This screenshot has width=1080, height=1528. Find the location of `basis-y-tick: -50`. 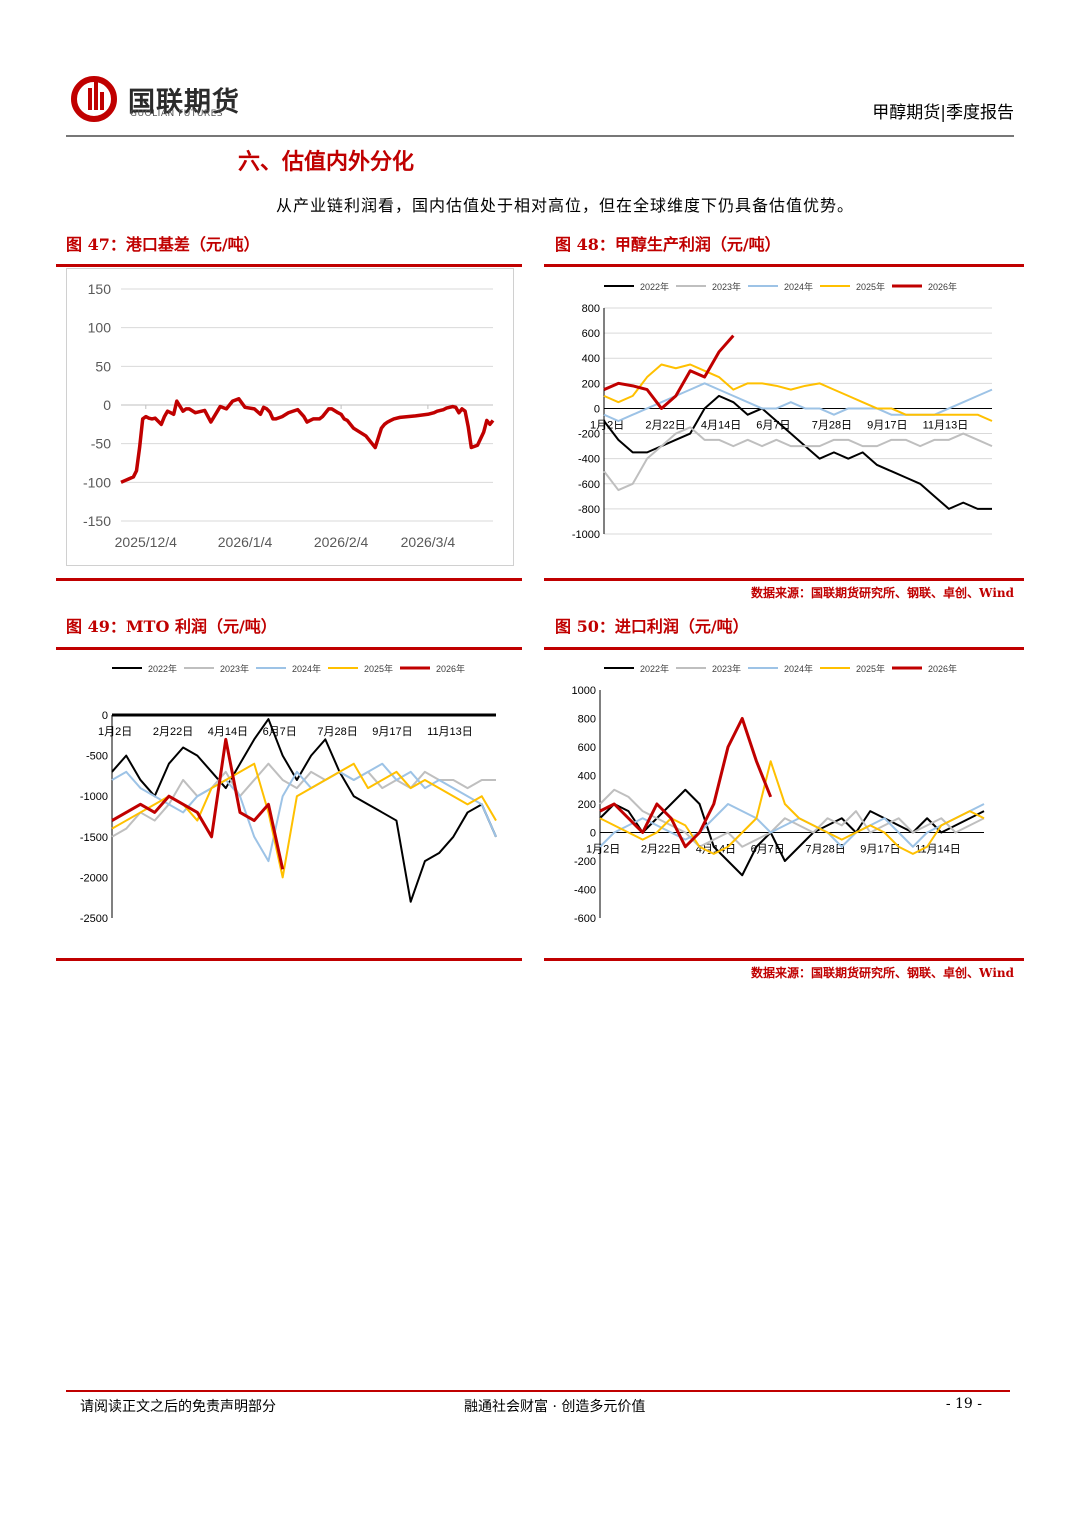

basis-y-tick: -50 is located at coordinates (101, 444).